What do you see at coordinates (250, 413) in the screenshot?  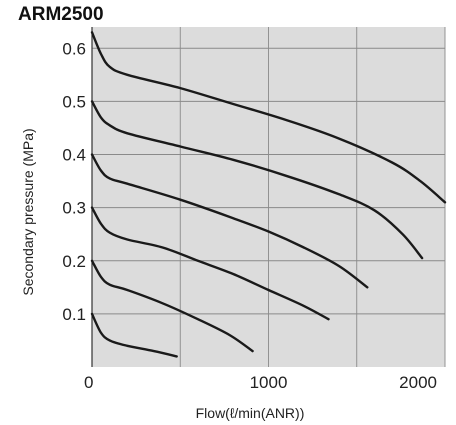 I see `x-axis-label: Flow(ℓ/min(ANR))` at bounding box center [250, 413].